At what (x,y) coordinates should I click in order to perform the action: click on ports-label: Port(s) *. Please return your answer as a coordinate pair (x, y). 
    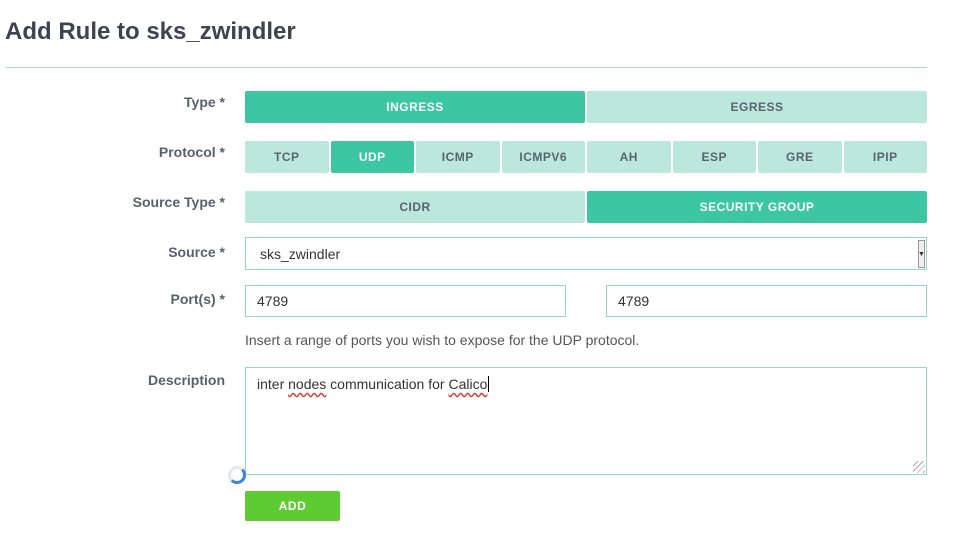
    Looking at the image, I should click on (197, 299).